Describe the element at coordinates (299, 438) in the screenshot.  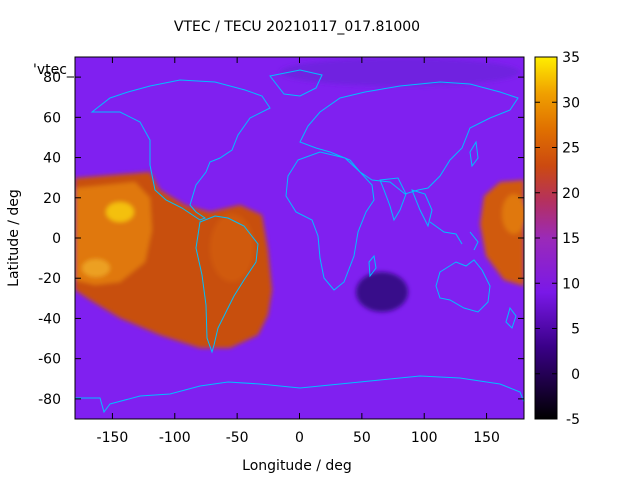
I see `x-tick-label: 0` at that location.